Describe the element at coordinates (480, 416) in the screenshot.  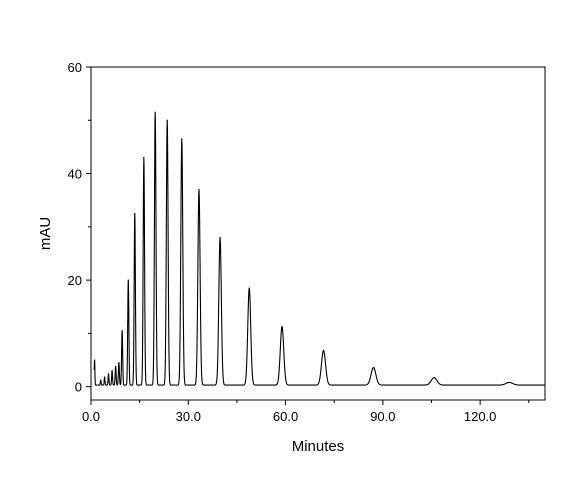
I see `x-tick-label: 120.0` at that location.